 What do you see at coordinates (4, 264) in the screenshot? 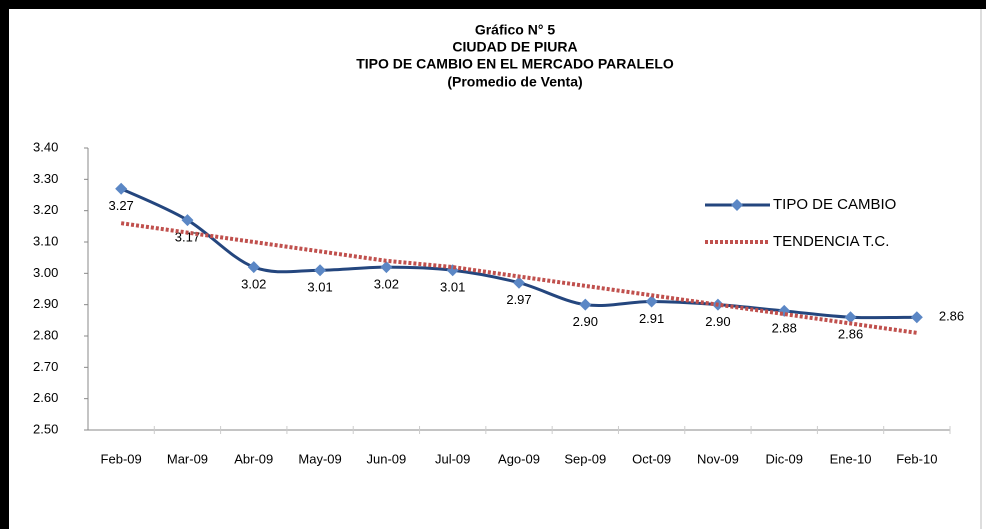
I see `frame-left` at bounding box center [4, 264].